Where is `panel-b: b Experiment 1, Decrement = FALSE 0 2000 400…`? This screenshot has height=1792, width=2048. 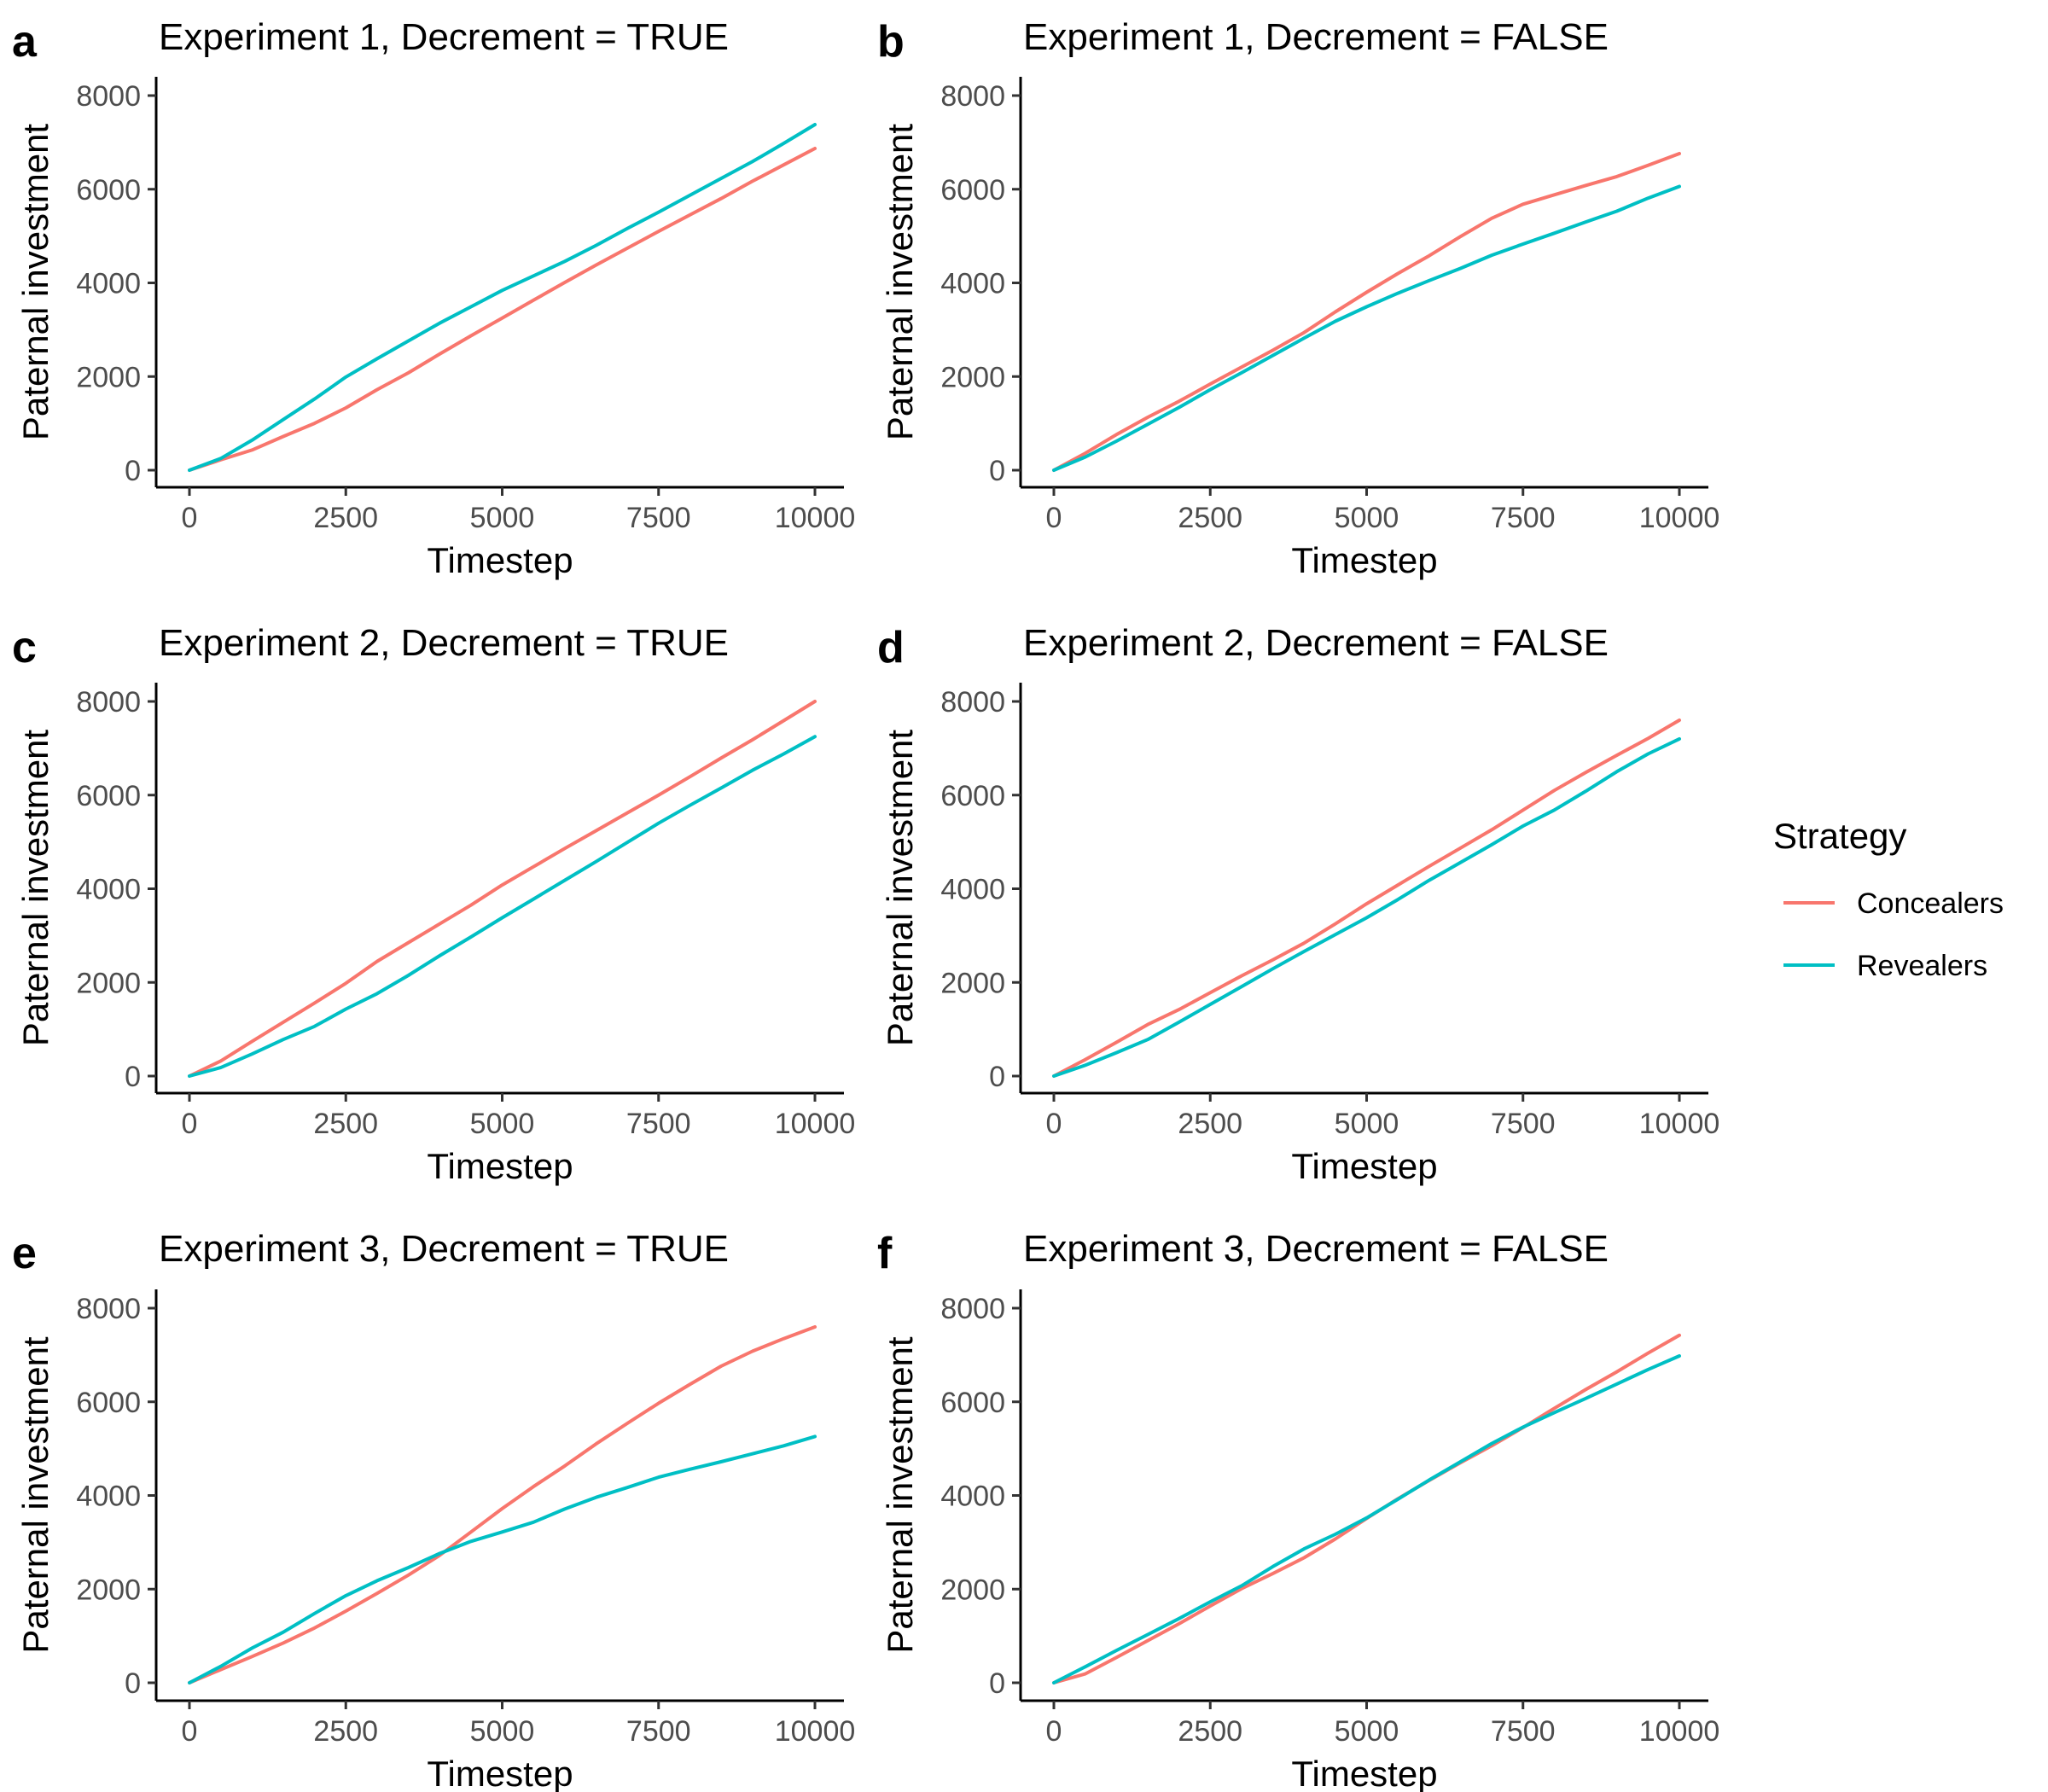
panel-b: b Experiment 1, Decrement = FALSE 0 2000 400… is located at coordinates (1298, 298).